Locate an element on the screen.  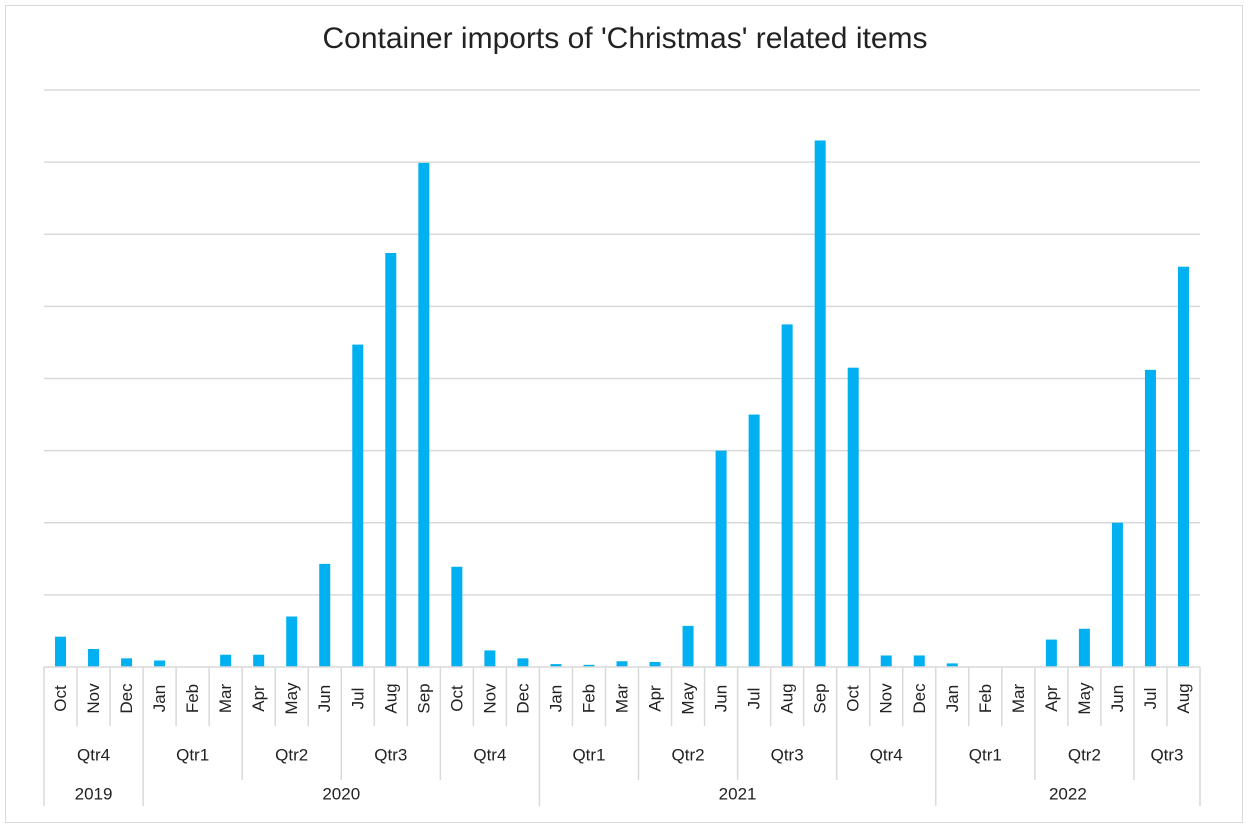
year-label: 2019 is located at coordinates (94, 794).